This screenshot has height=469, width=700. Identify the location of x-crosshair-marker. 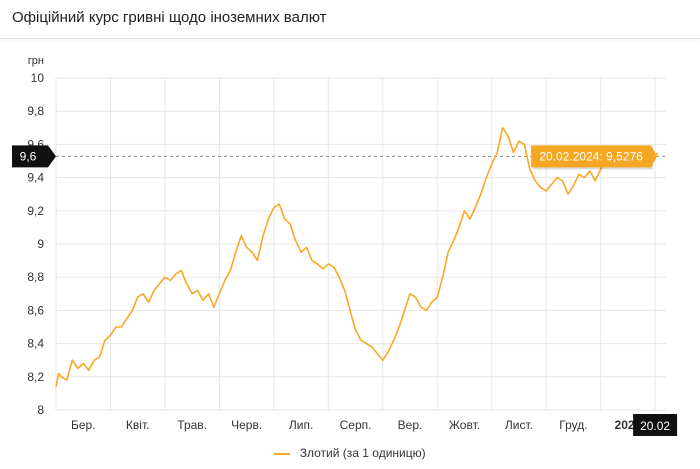
(655, 425).